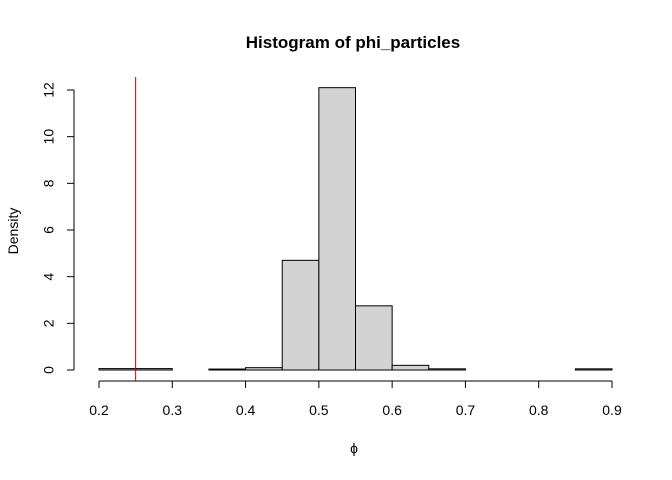 This screenshot has width=672, height=480. What do you see at coordinates (49, 277) in the screenshot?
I see `y-tick-label: 4` at bounding box center [49, 277].